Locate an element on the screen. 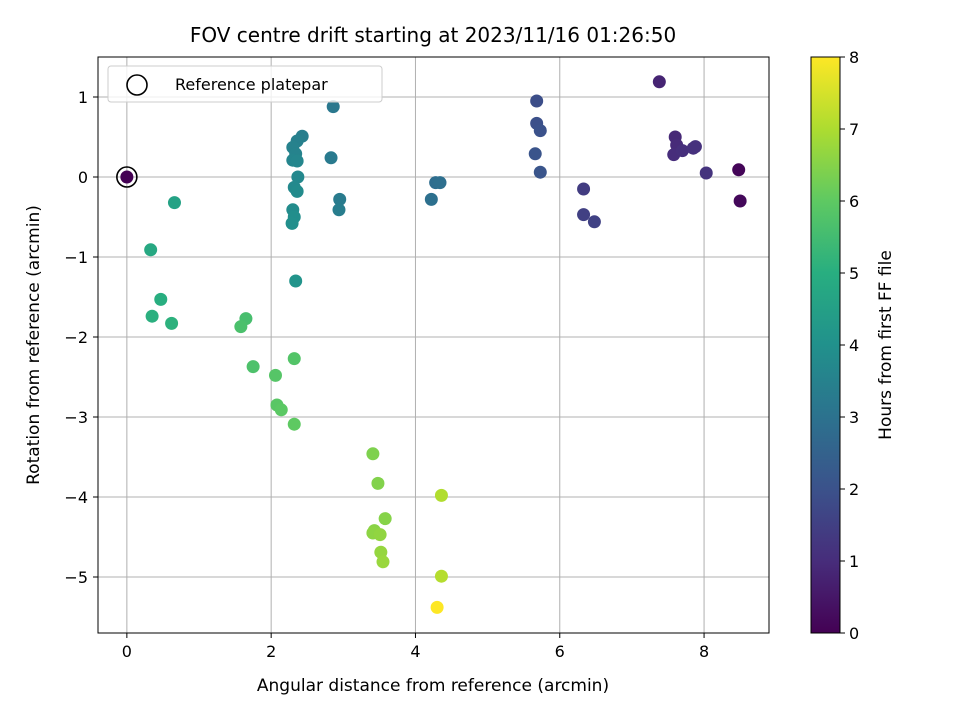 The image size is (960, 720). legend-box is located at coordinates (245, 84).